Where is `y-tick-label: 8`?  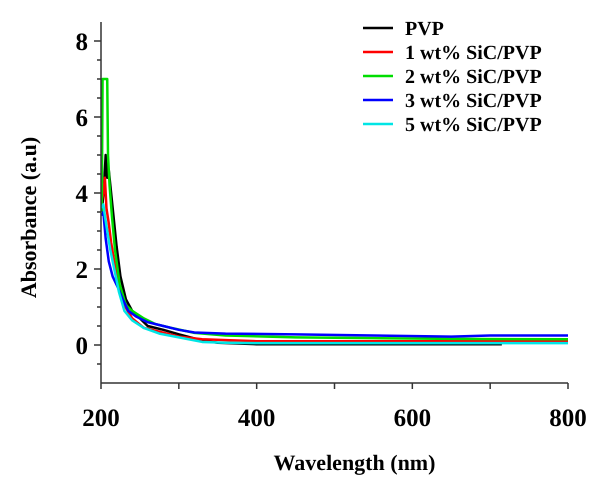
y-tick-label: 8 is located at coordinates (82, 42).